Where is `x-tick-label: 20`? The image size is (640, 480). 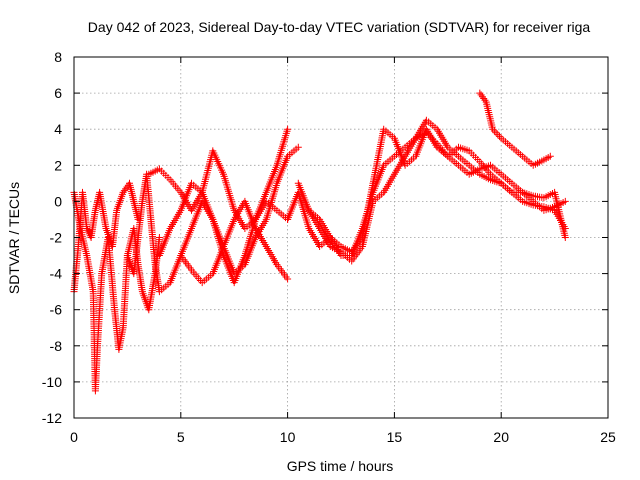
x-tick-label: 20 is located at coordinates (501, 437).